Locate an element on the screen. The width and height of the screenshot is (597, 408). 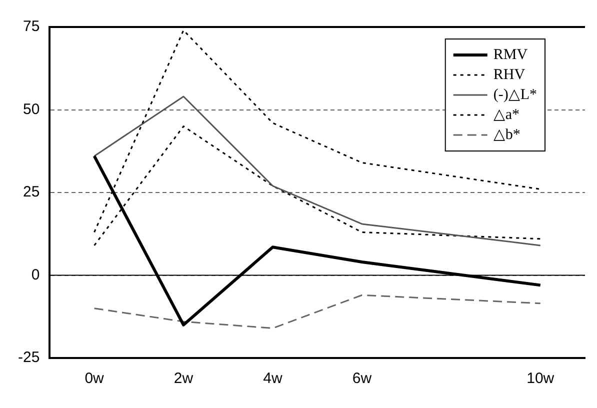
legend-label: (-)△L* is located at coordinates (515, 94).